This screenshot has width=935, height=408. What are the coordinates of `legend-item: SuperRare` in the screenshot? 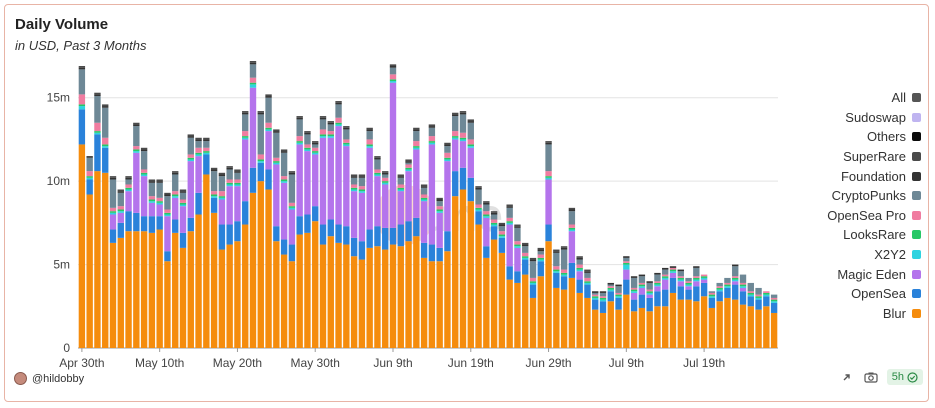 It's located at (841, 157).